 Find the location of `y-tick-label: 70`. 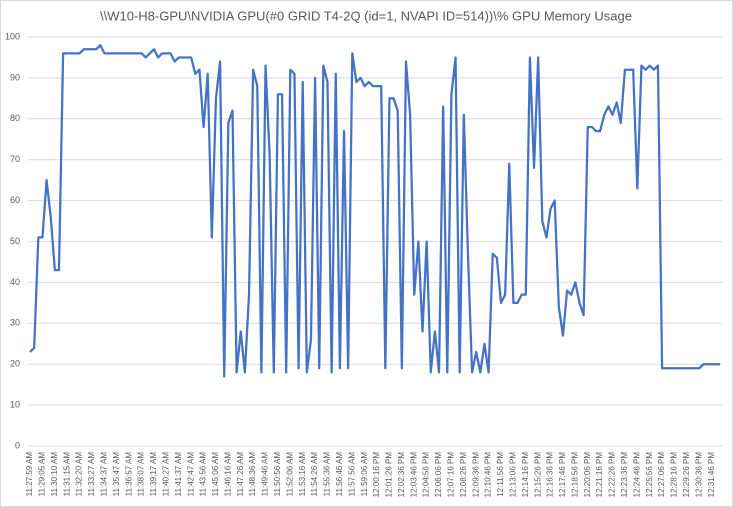

y-tick-label: 70 is located at coordinates (15, 159).